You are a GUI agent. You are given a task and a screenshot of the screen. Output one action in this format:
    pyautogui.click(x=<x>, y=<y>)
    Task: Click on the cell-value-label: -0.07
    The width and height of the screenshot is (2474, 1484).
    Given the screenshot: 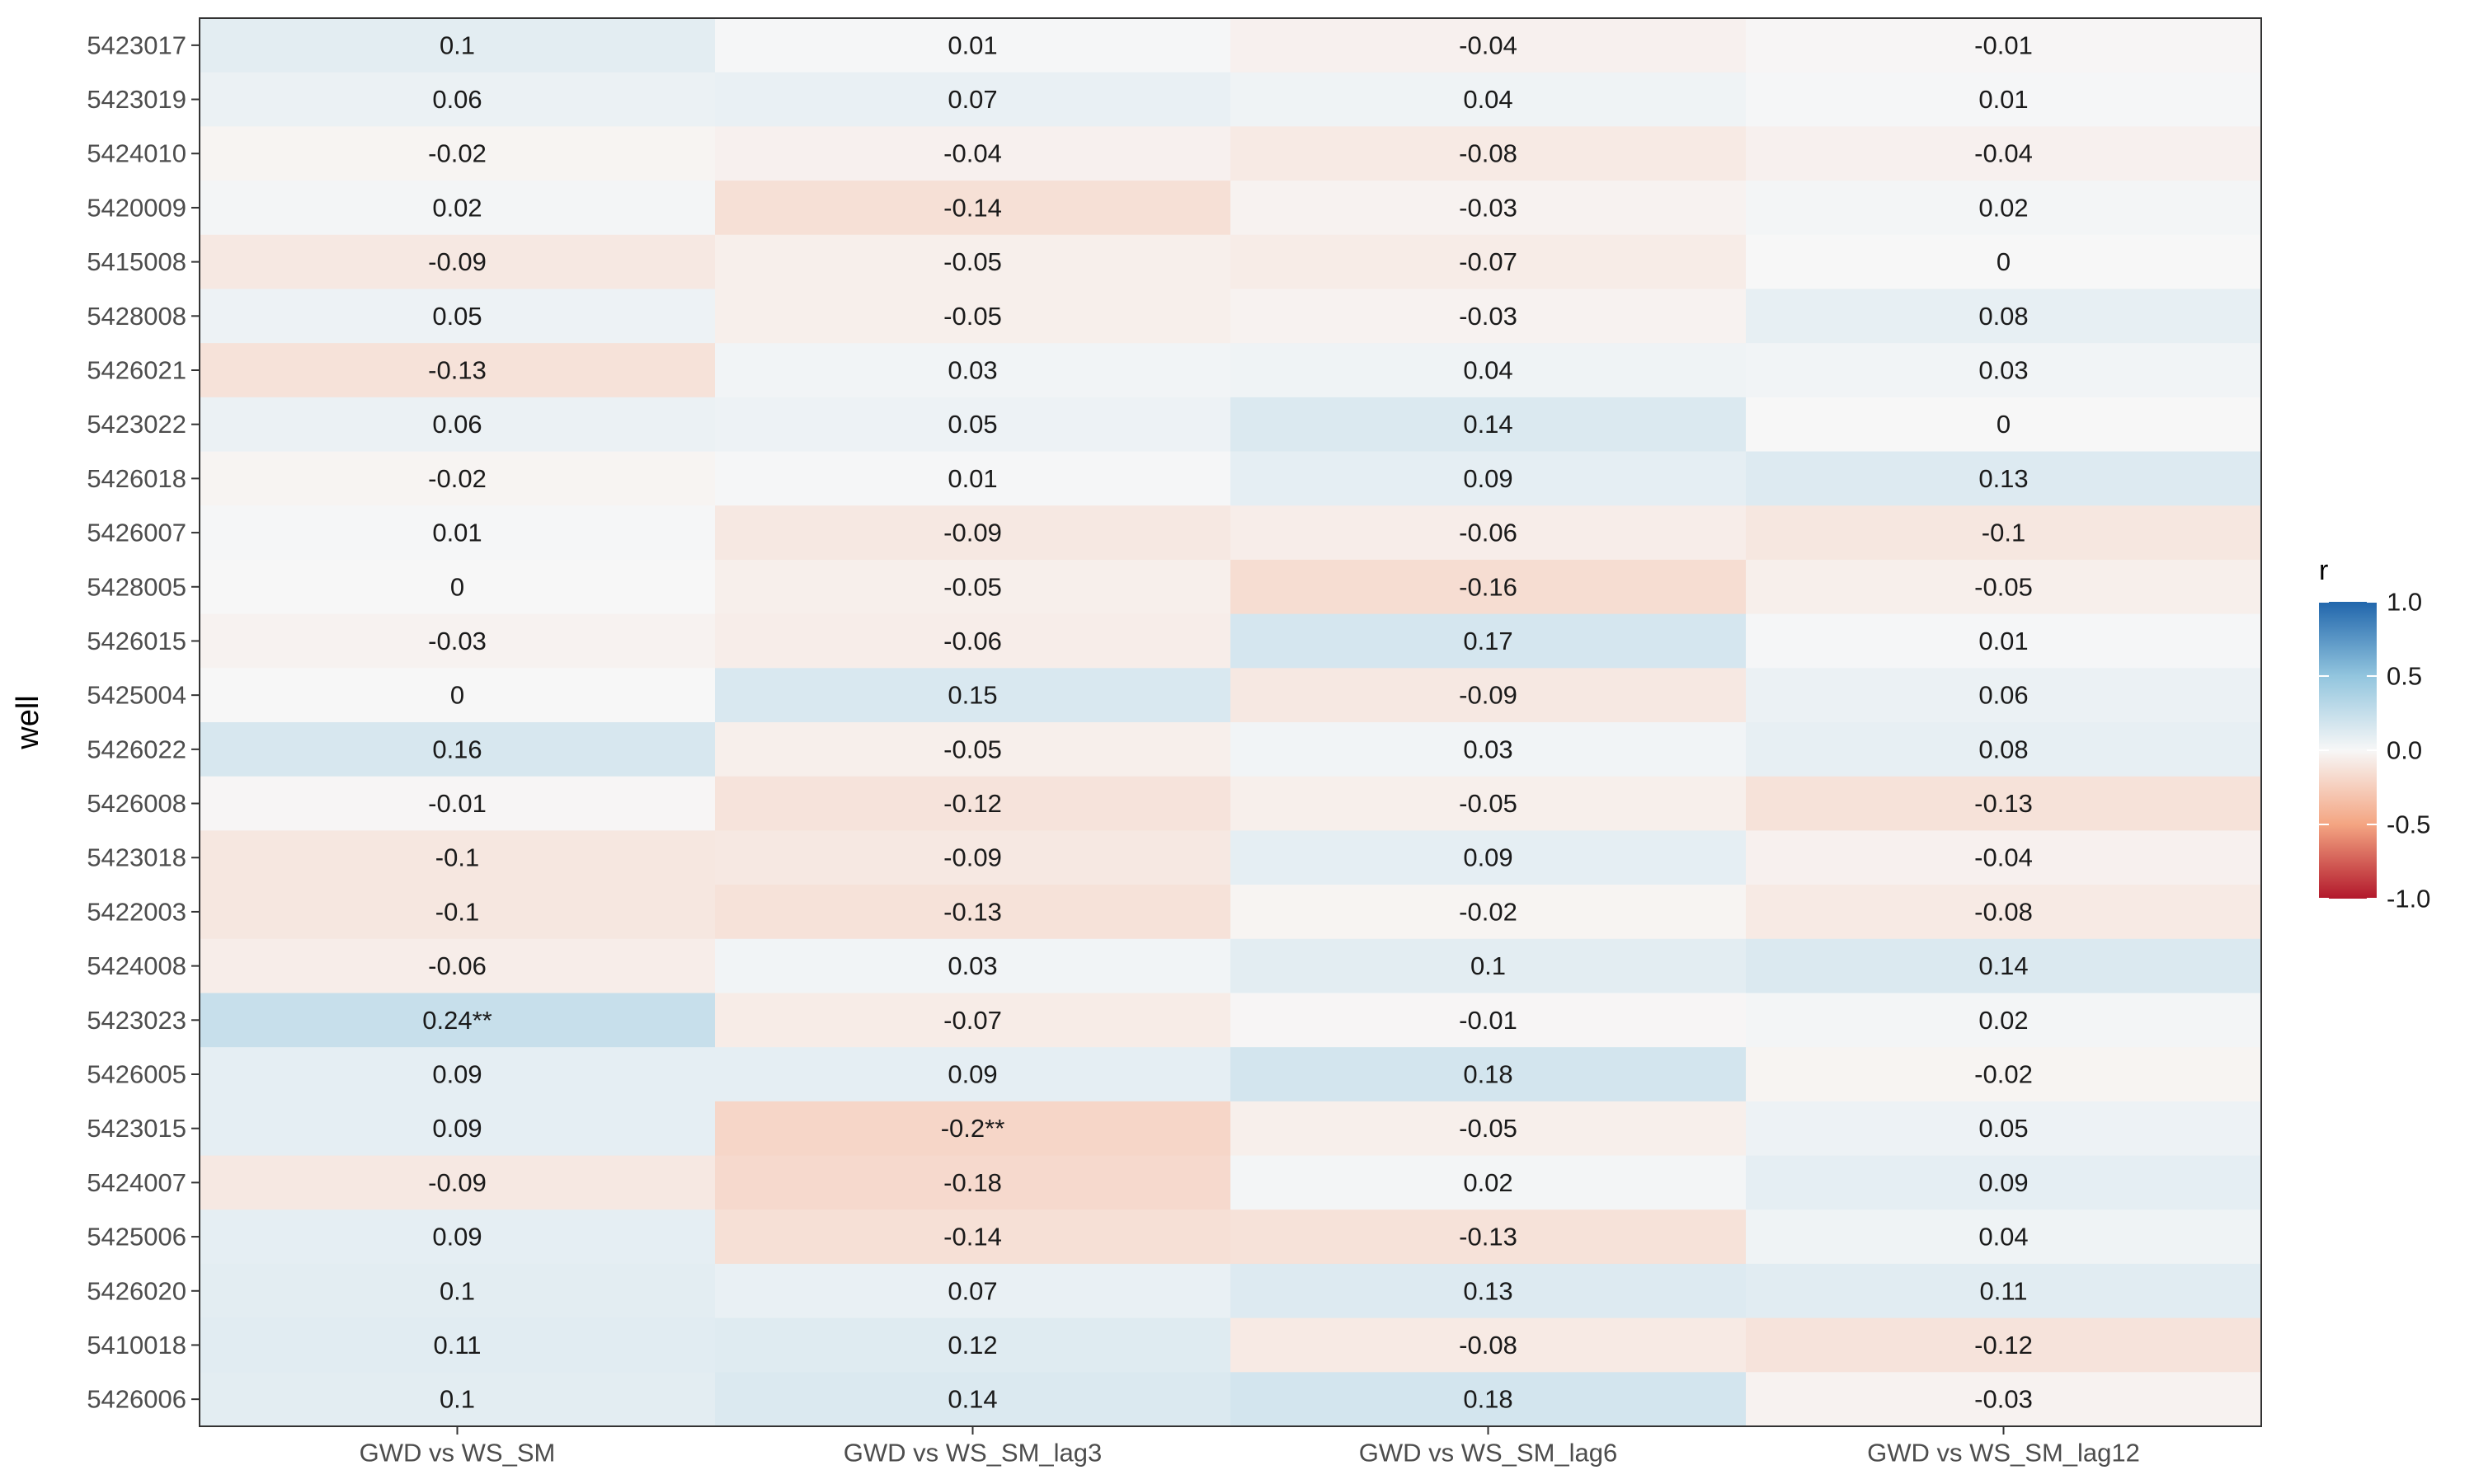 What is the action you would take?
    pyautogui.click(x=1488, y=261)
    